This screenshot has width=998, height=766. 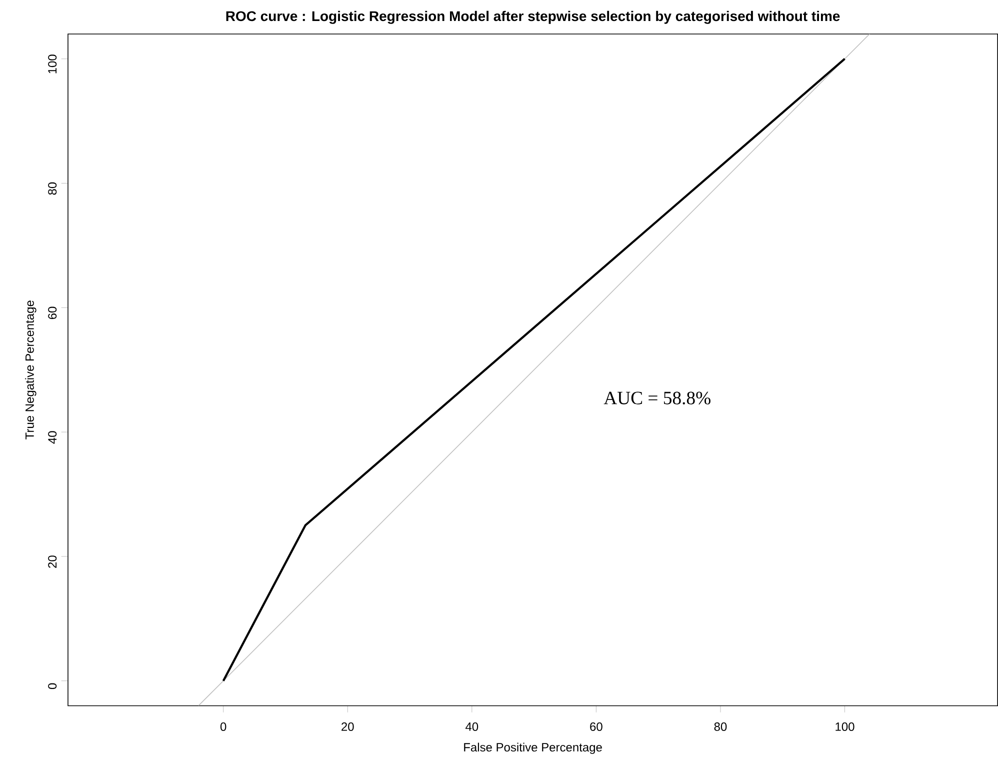 What do you see at coordinates (845, 727) in the screenshot?
I see `x-tick-label: 100` at bounding box center [845, 727].